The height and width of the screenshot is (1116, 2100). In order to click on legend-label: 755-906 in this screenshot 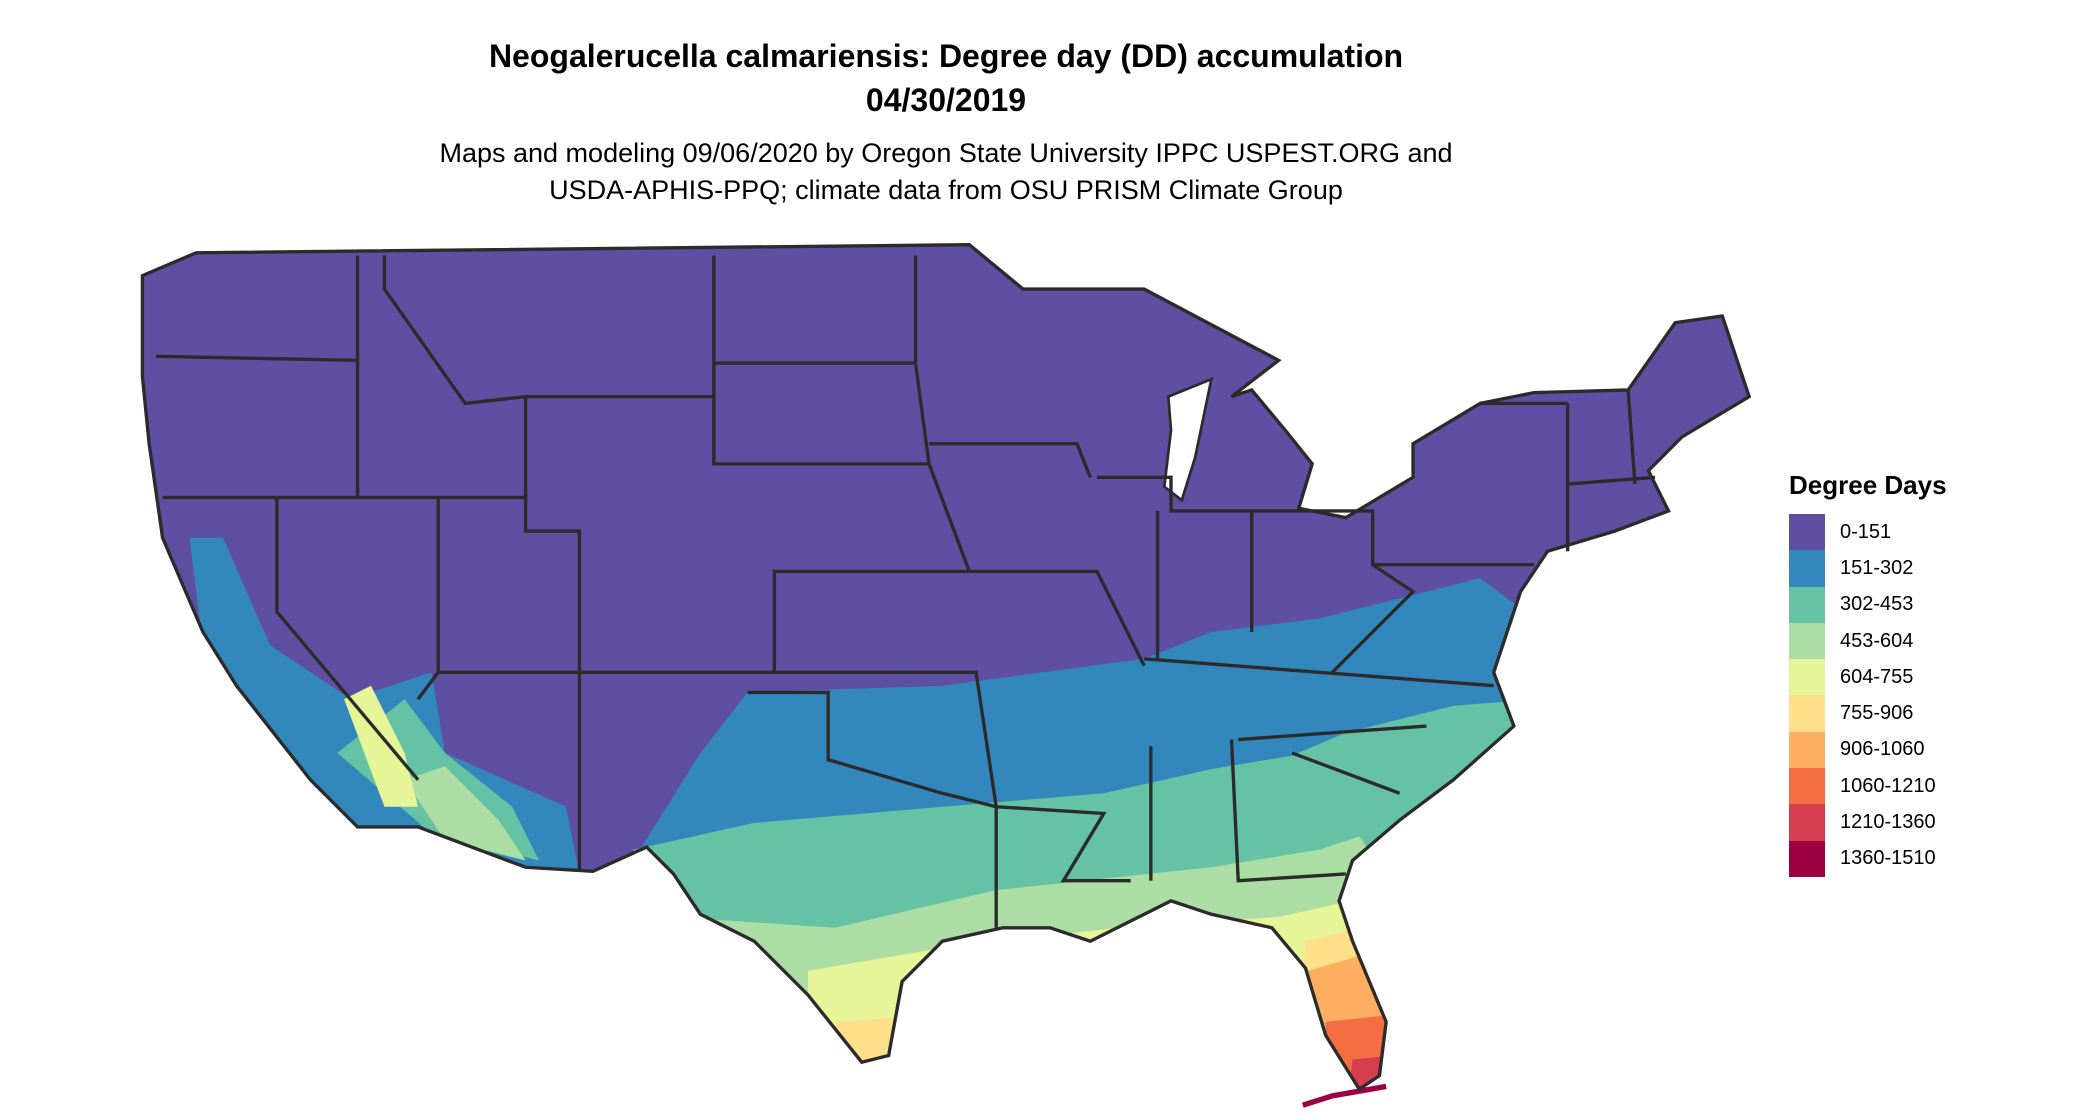, I will do `click(1877, 713)`.